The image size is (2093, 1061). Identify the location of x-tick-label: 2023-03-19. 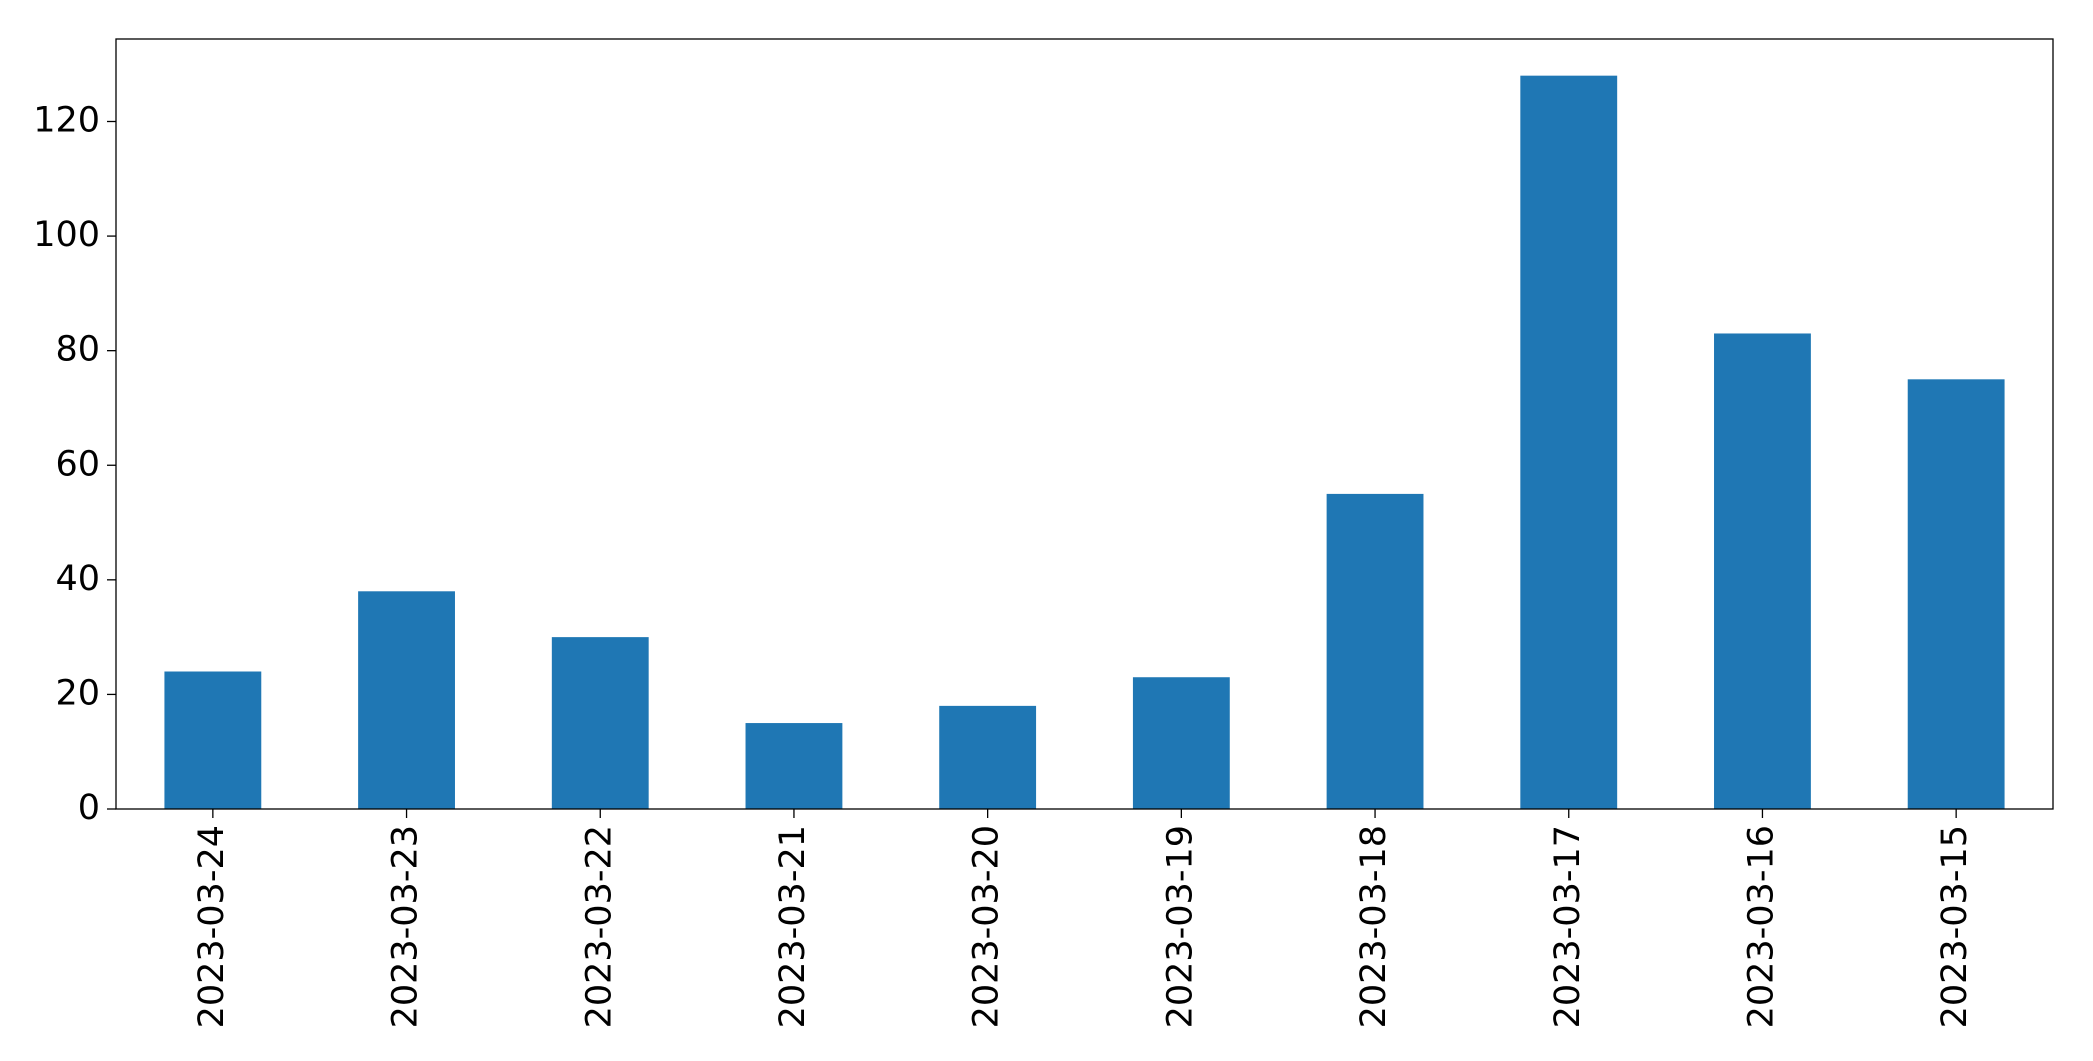
(1180, 926).